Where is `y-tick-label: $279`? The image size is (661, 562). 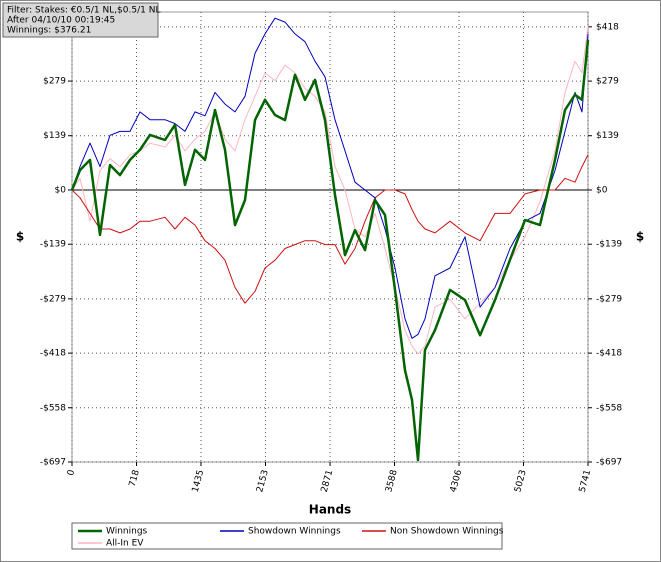
y-tick-label: $279 is located at coordinates (54, 82).